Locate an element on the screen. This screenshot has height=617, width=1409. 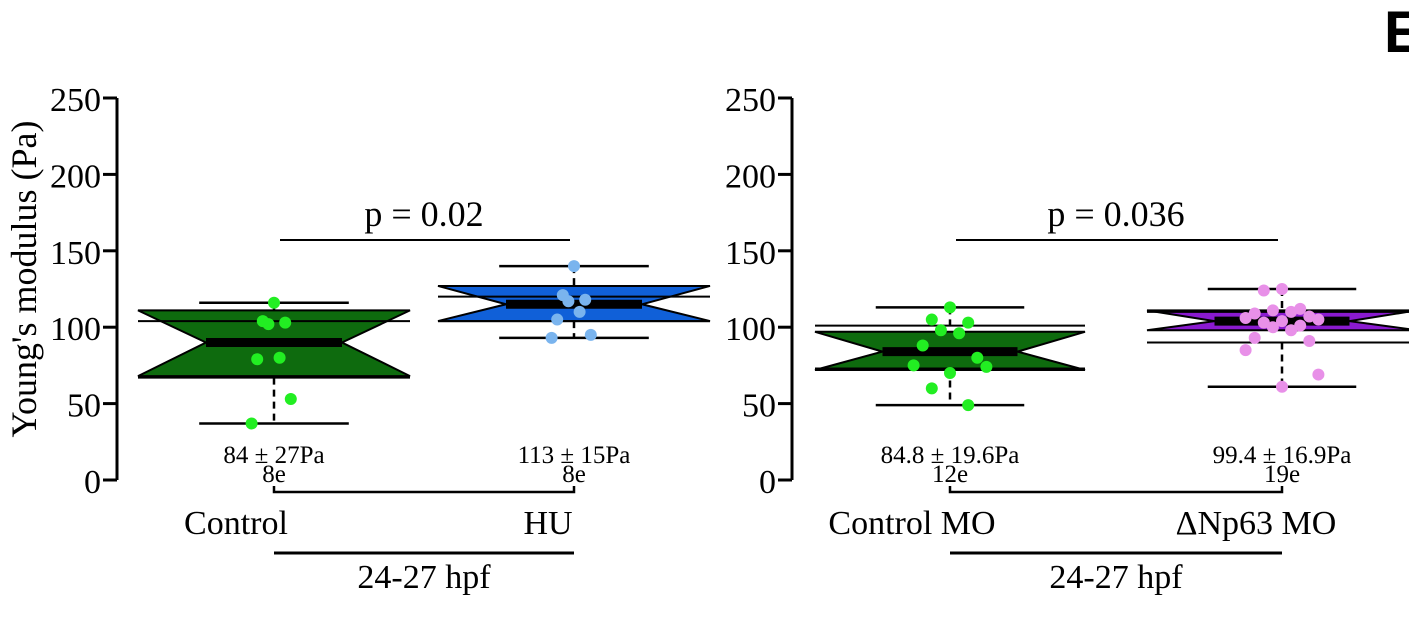
category-label: HU is located at coordinates (547, 523).